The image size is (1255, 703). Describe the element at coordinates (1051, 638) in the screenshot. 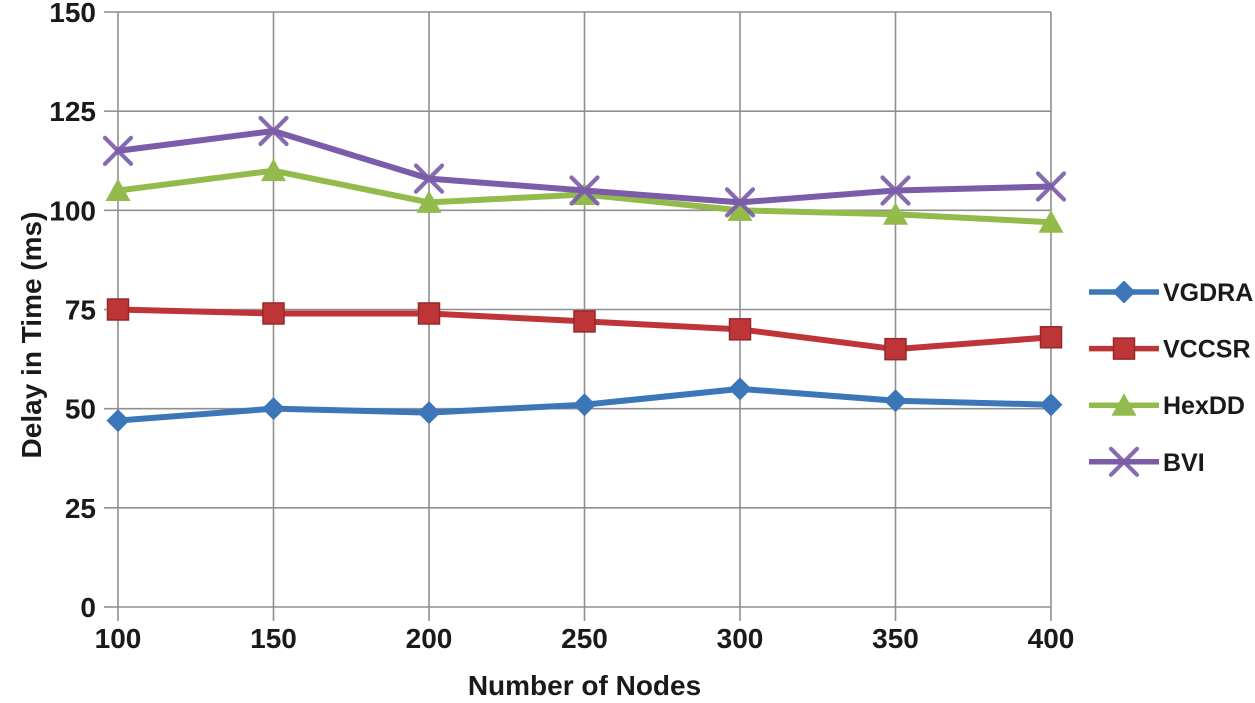

I see `x-tick-label: 400` at that location.